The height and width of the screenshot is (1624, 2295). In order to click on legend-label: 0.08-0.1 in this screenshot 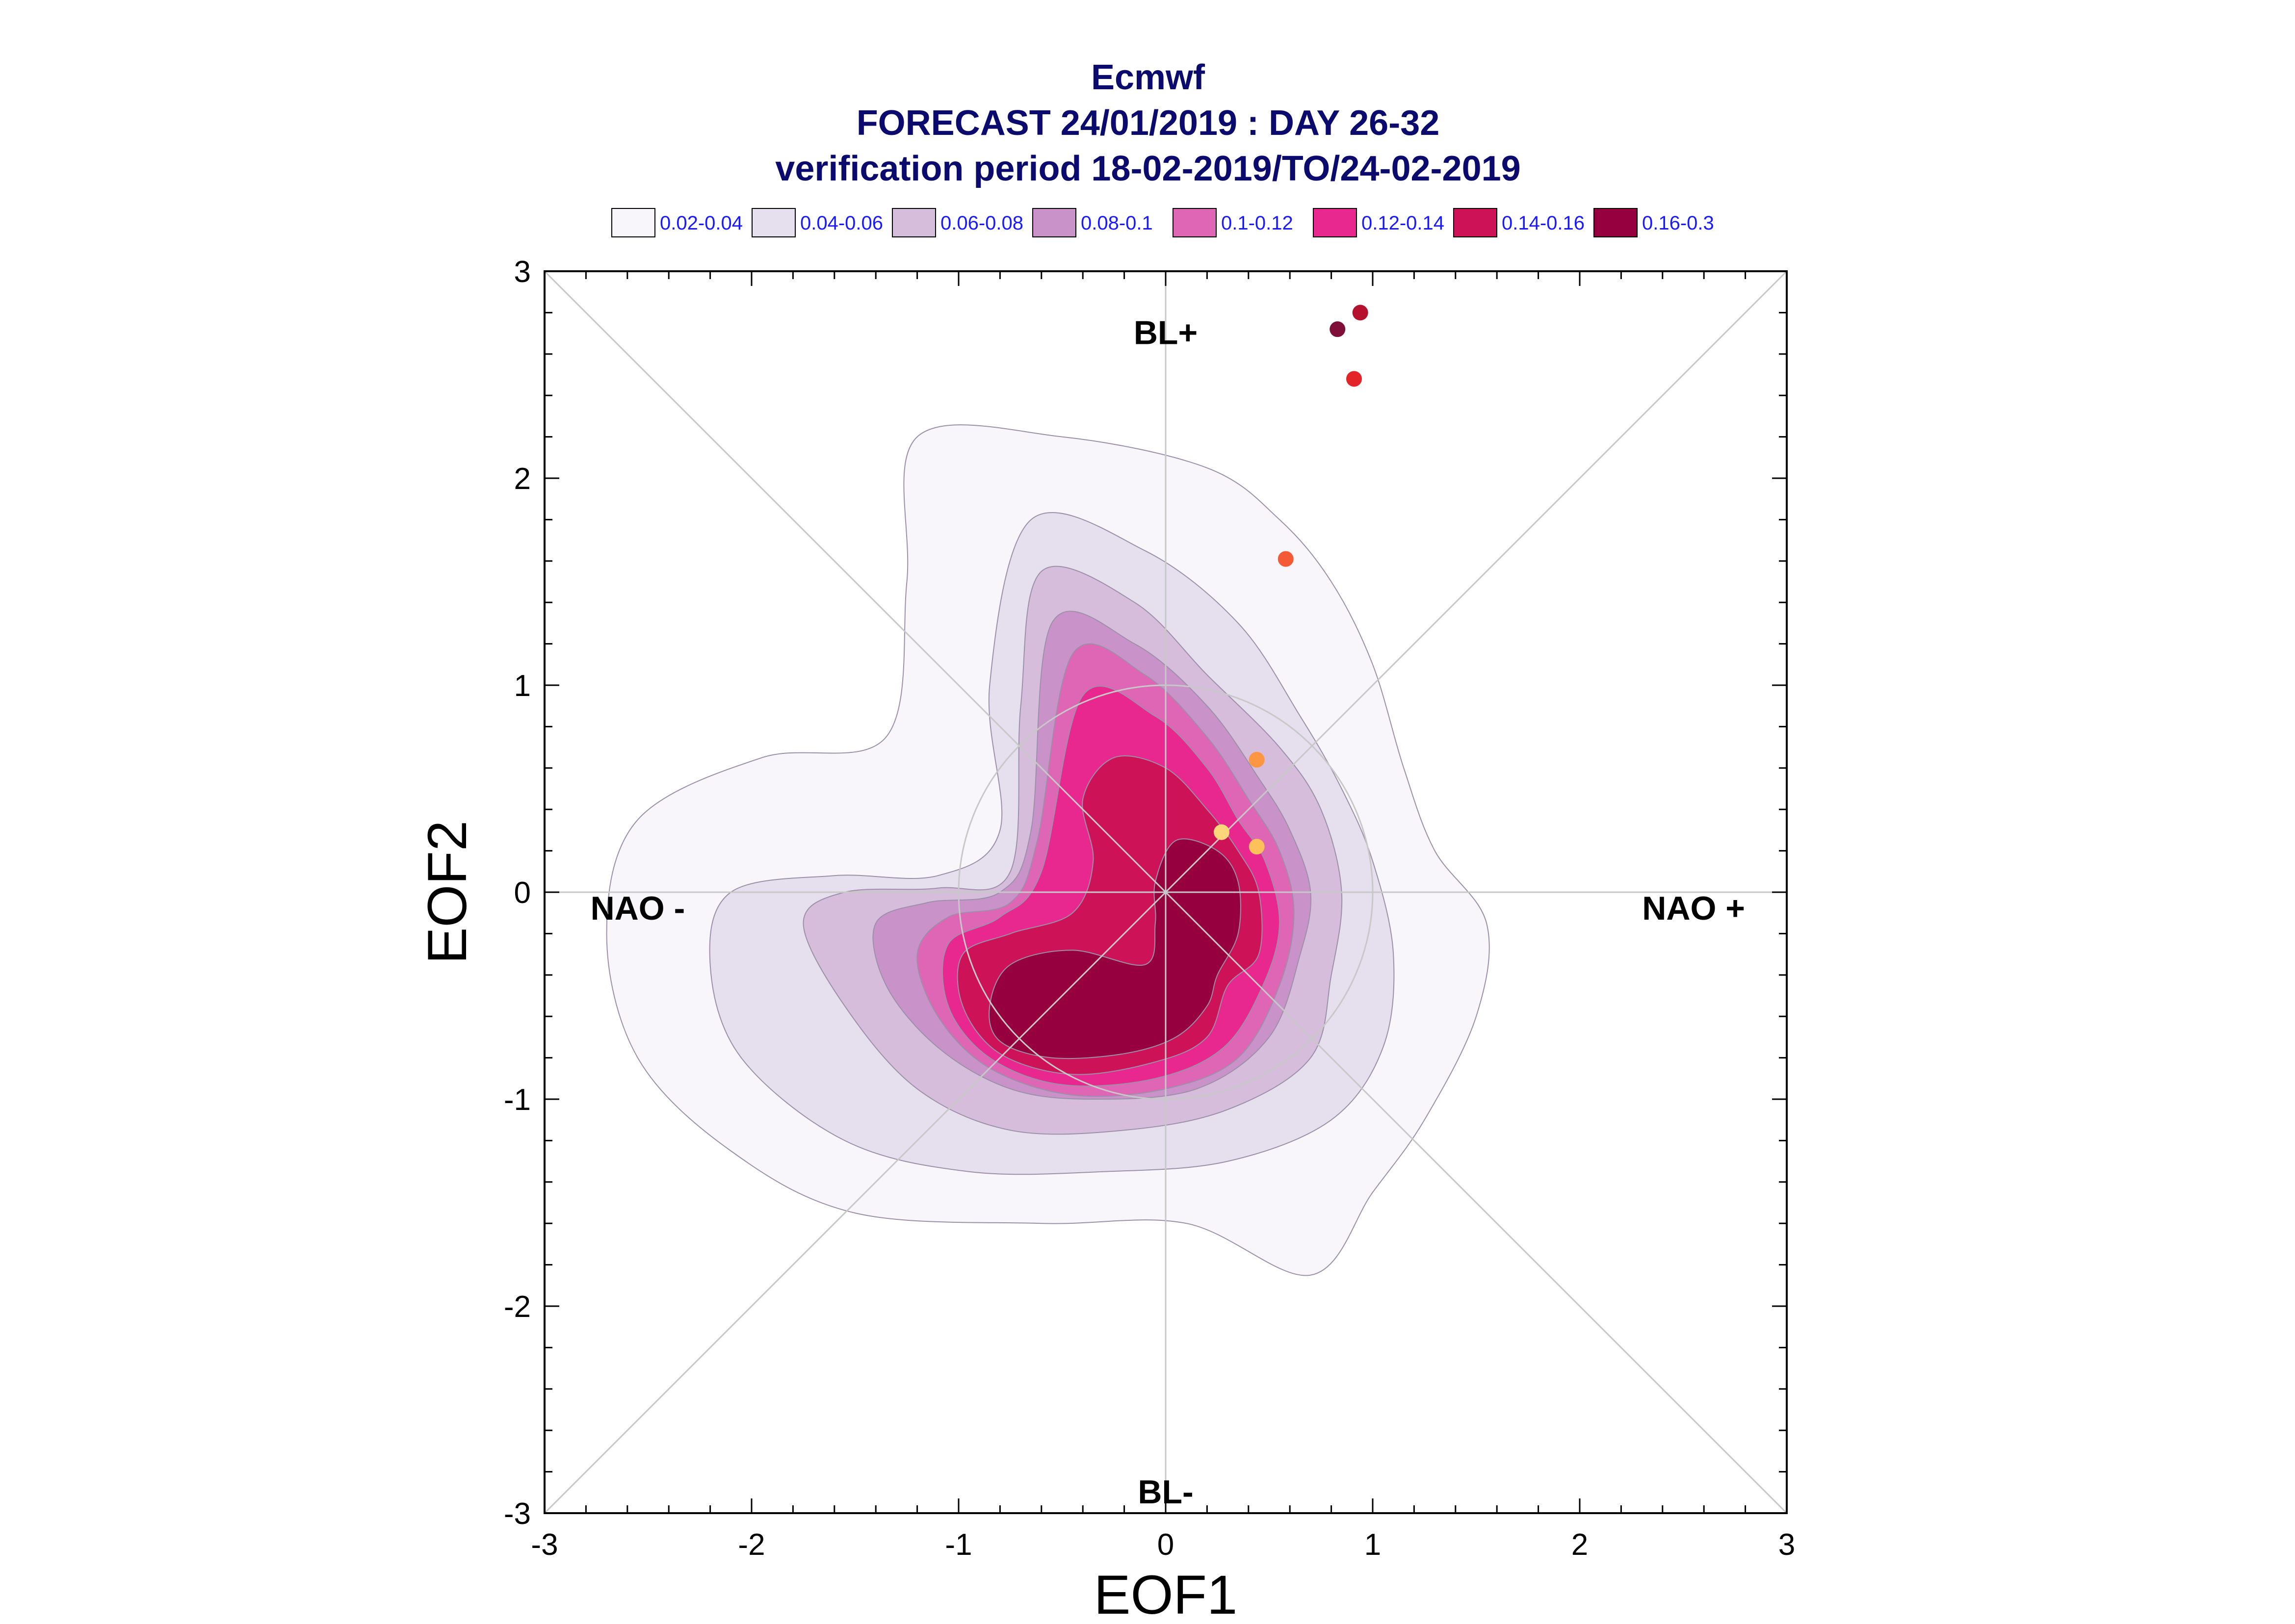, I will do `click(1117, 223)`.